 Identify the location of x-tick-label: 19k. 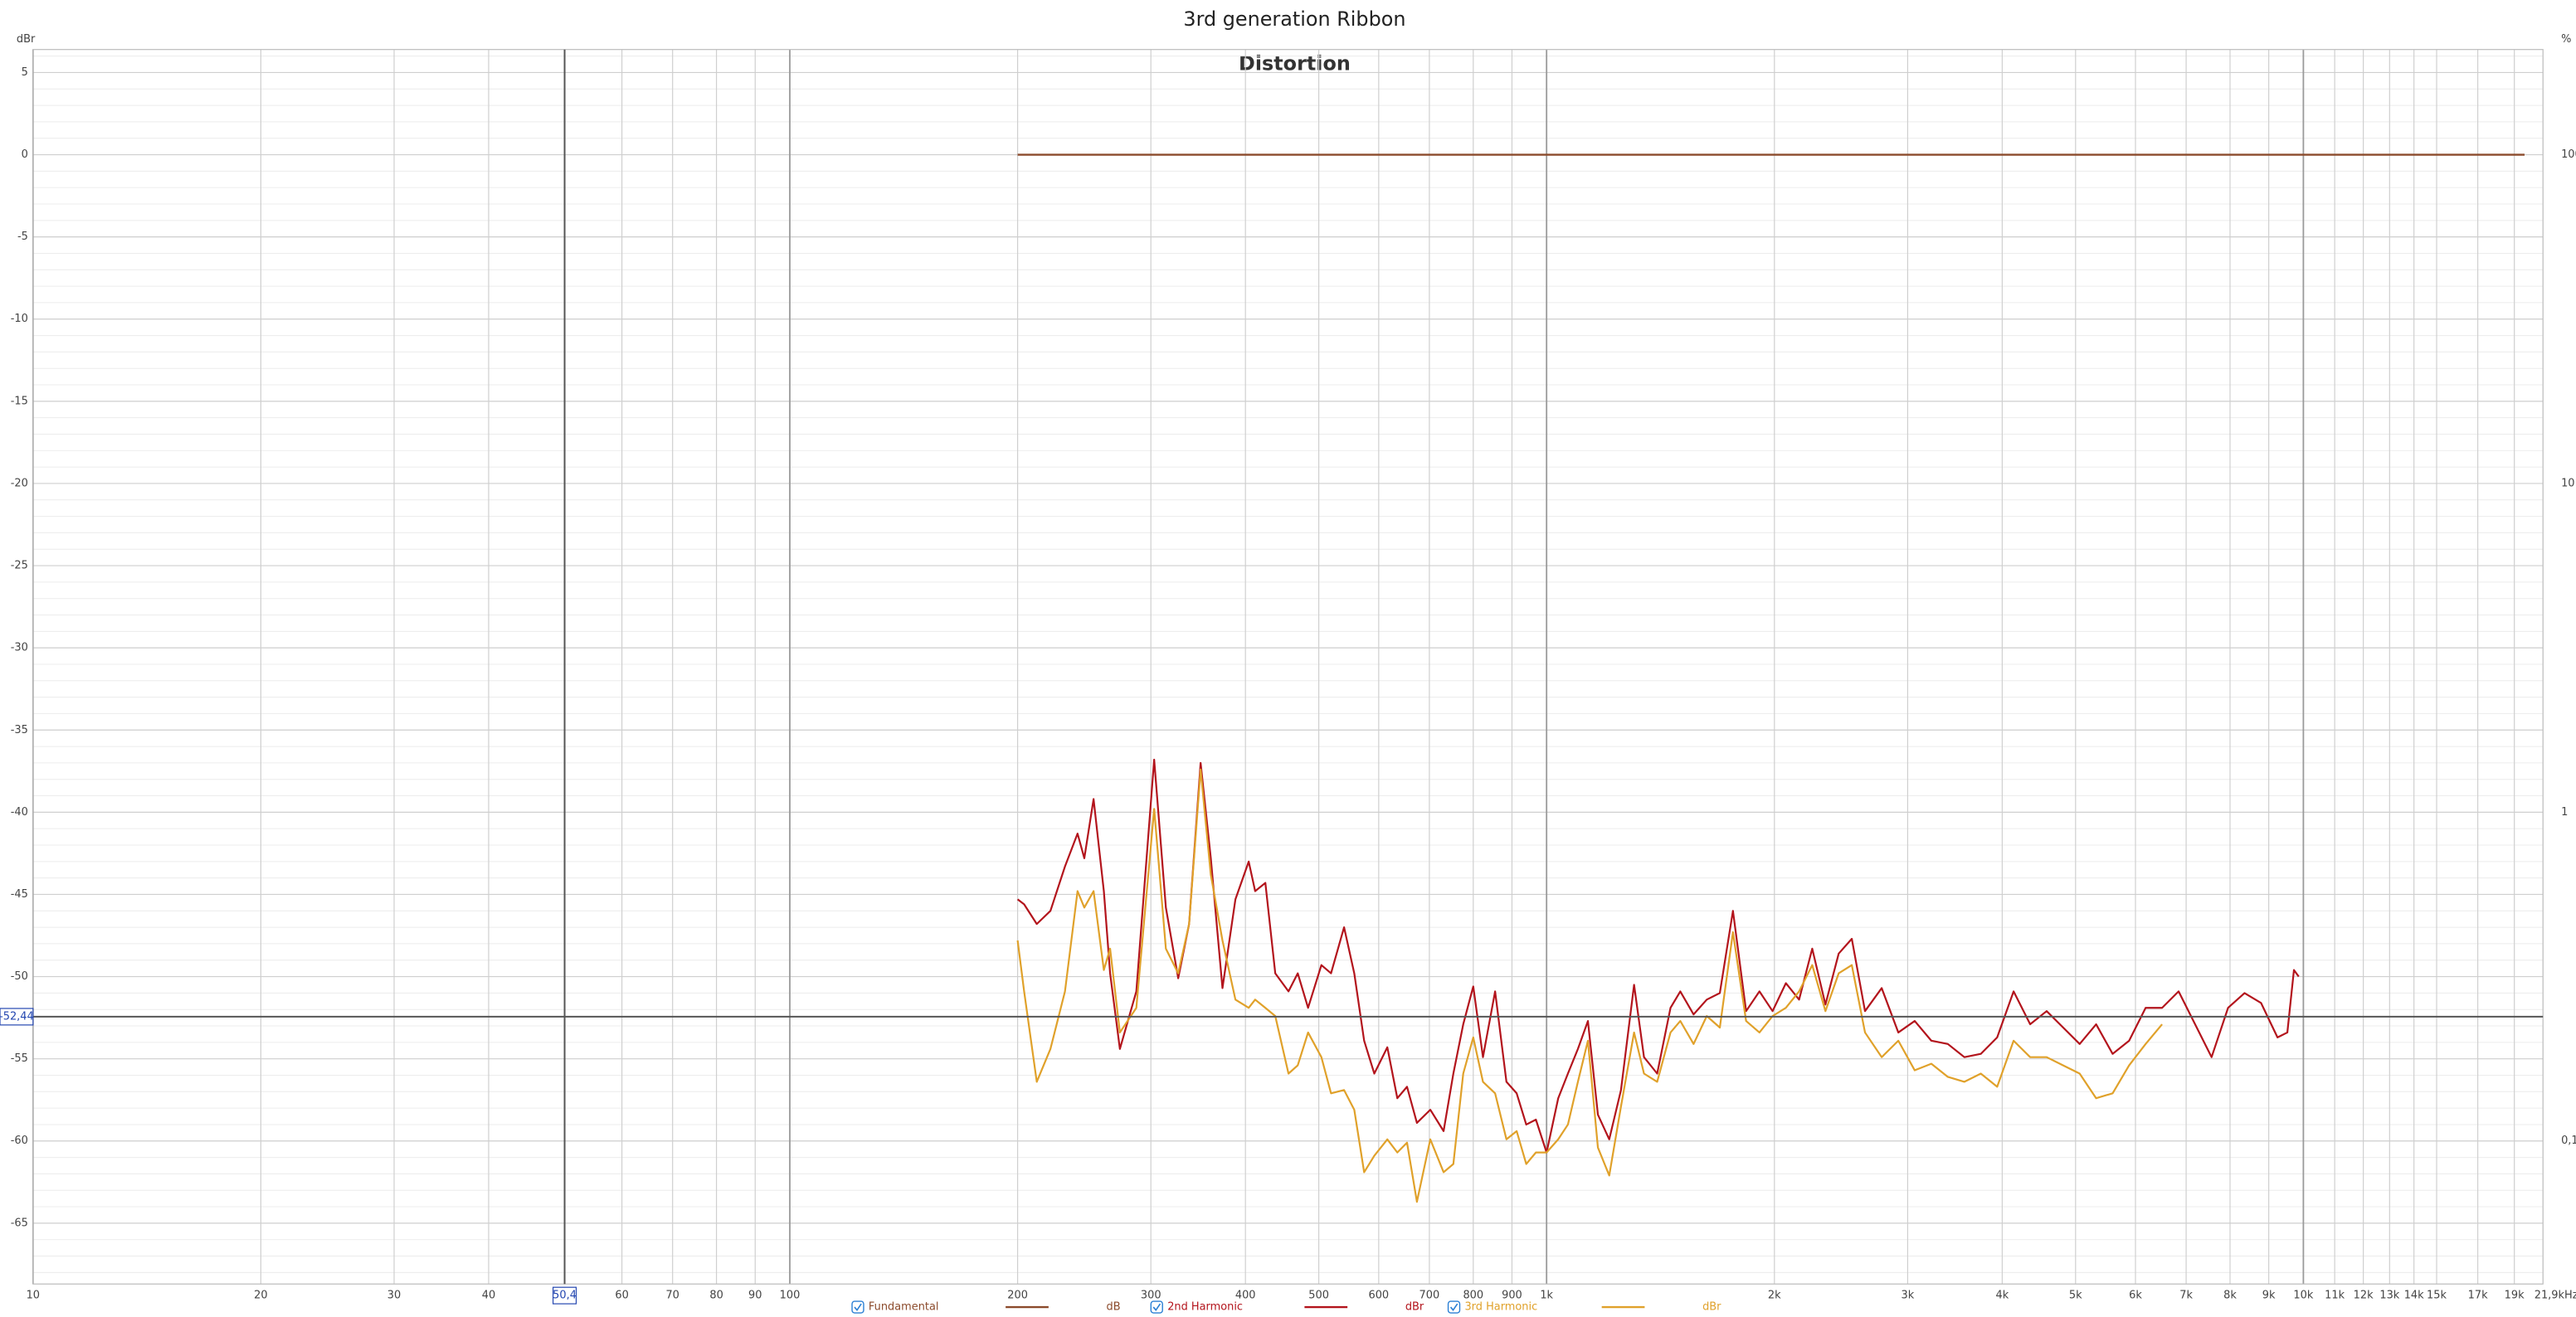
(2515, 1296).